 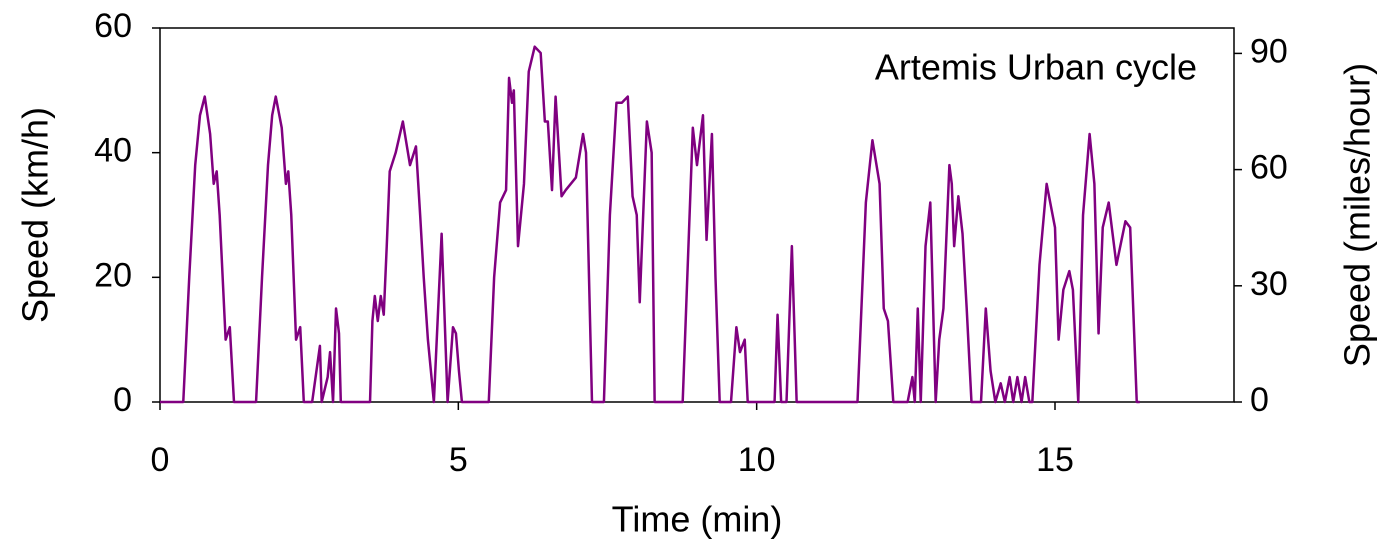 I want to click on x-tick-label: 10, so click(x=757, y=460).